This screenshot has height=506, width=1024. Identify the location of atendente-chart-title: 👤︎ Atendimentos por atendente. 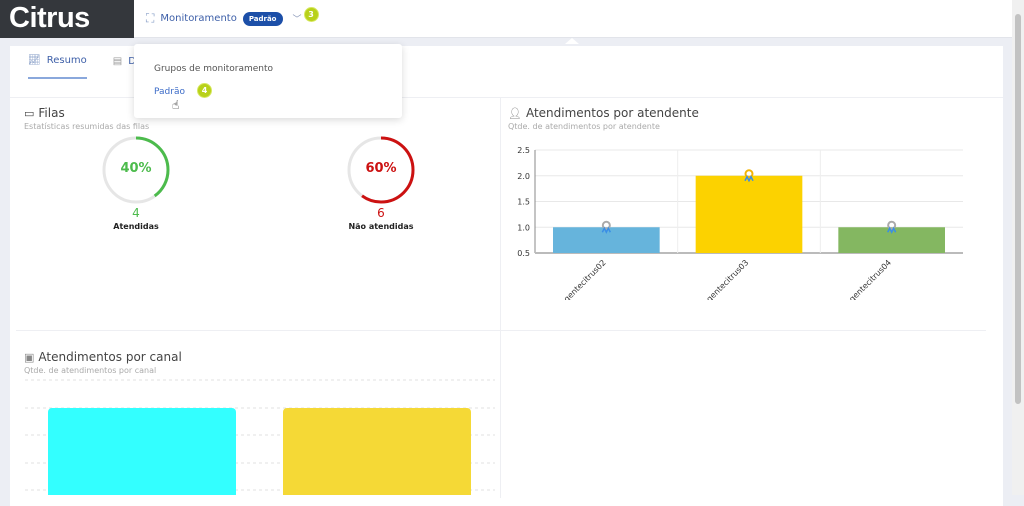
(603, 113).